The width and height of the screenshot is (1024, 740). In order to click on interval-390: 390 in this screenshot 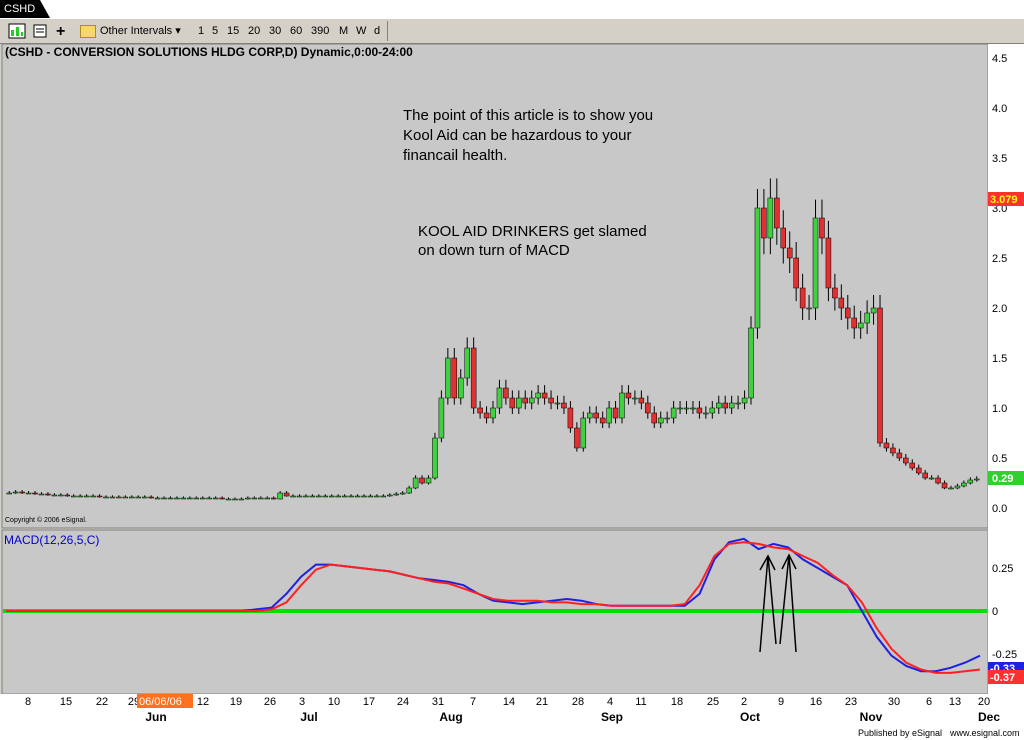, I will do `click(320, 31)`.